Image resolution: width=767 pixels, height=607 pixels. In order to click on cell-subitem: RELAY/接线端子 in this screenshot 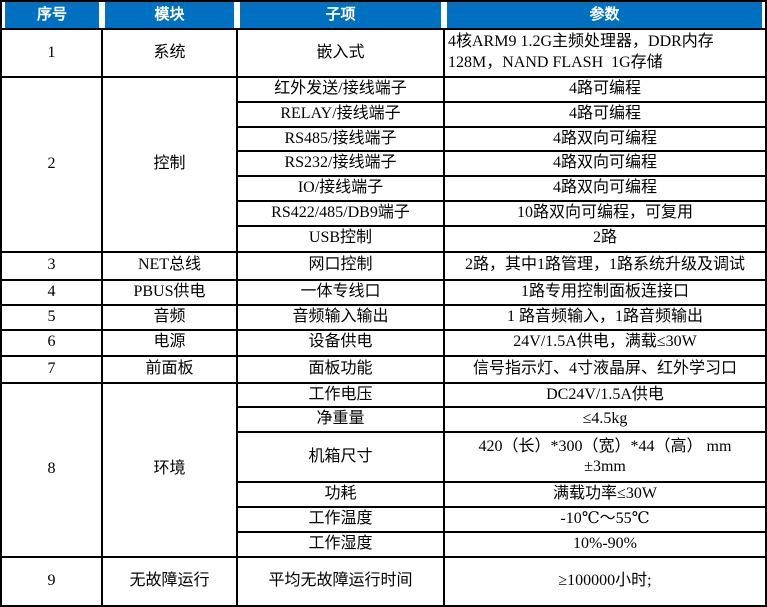, I will do `click(340, 114)`.